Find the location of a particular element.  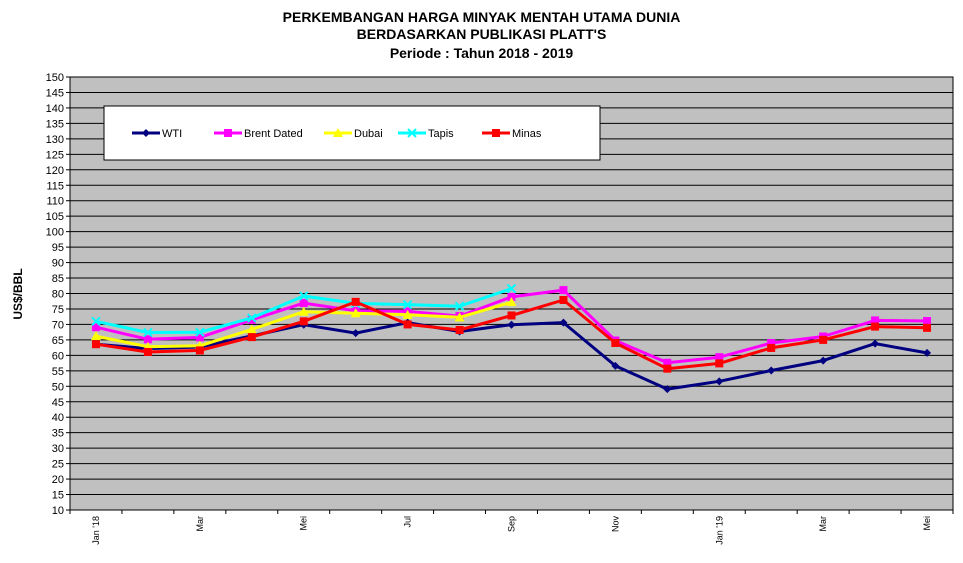

y-tick-label: 125 is located at coordinates (55, 155).